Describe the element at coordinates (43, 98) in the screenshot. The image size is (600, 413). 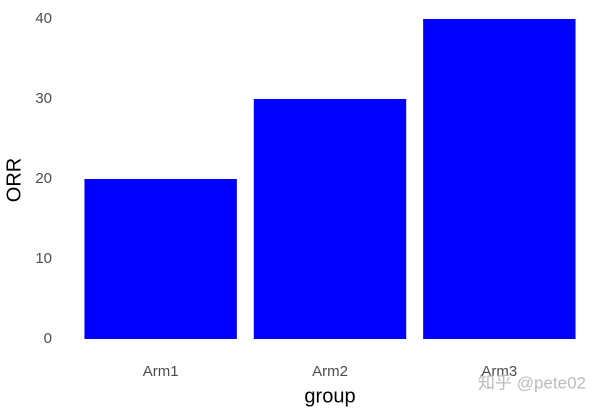
I see `y-tick-label: 30` at that location.